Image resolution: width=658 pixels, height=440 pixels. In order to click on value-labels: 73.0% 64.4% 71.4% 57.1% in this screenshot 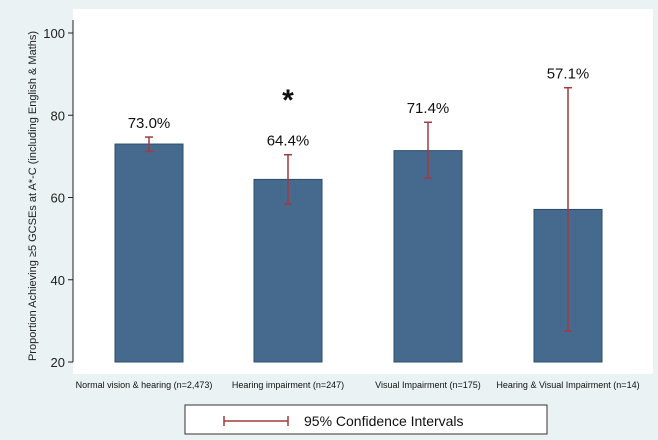, I will do `click(359, 108)`.